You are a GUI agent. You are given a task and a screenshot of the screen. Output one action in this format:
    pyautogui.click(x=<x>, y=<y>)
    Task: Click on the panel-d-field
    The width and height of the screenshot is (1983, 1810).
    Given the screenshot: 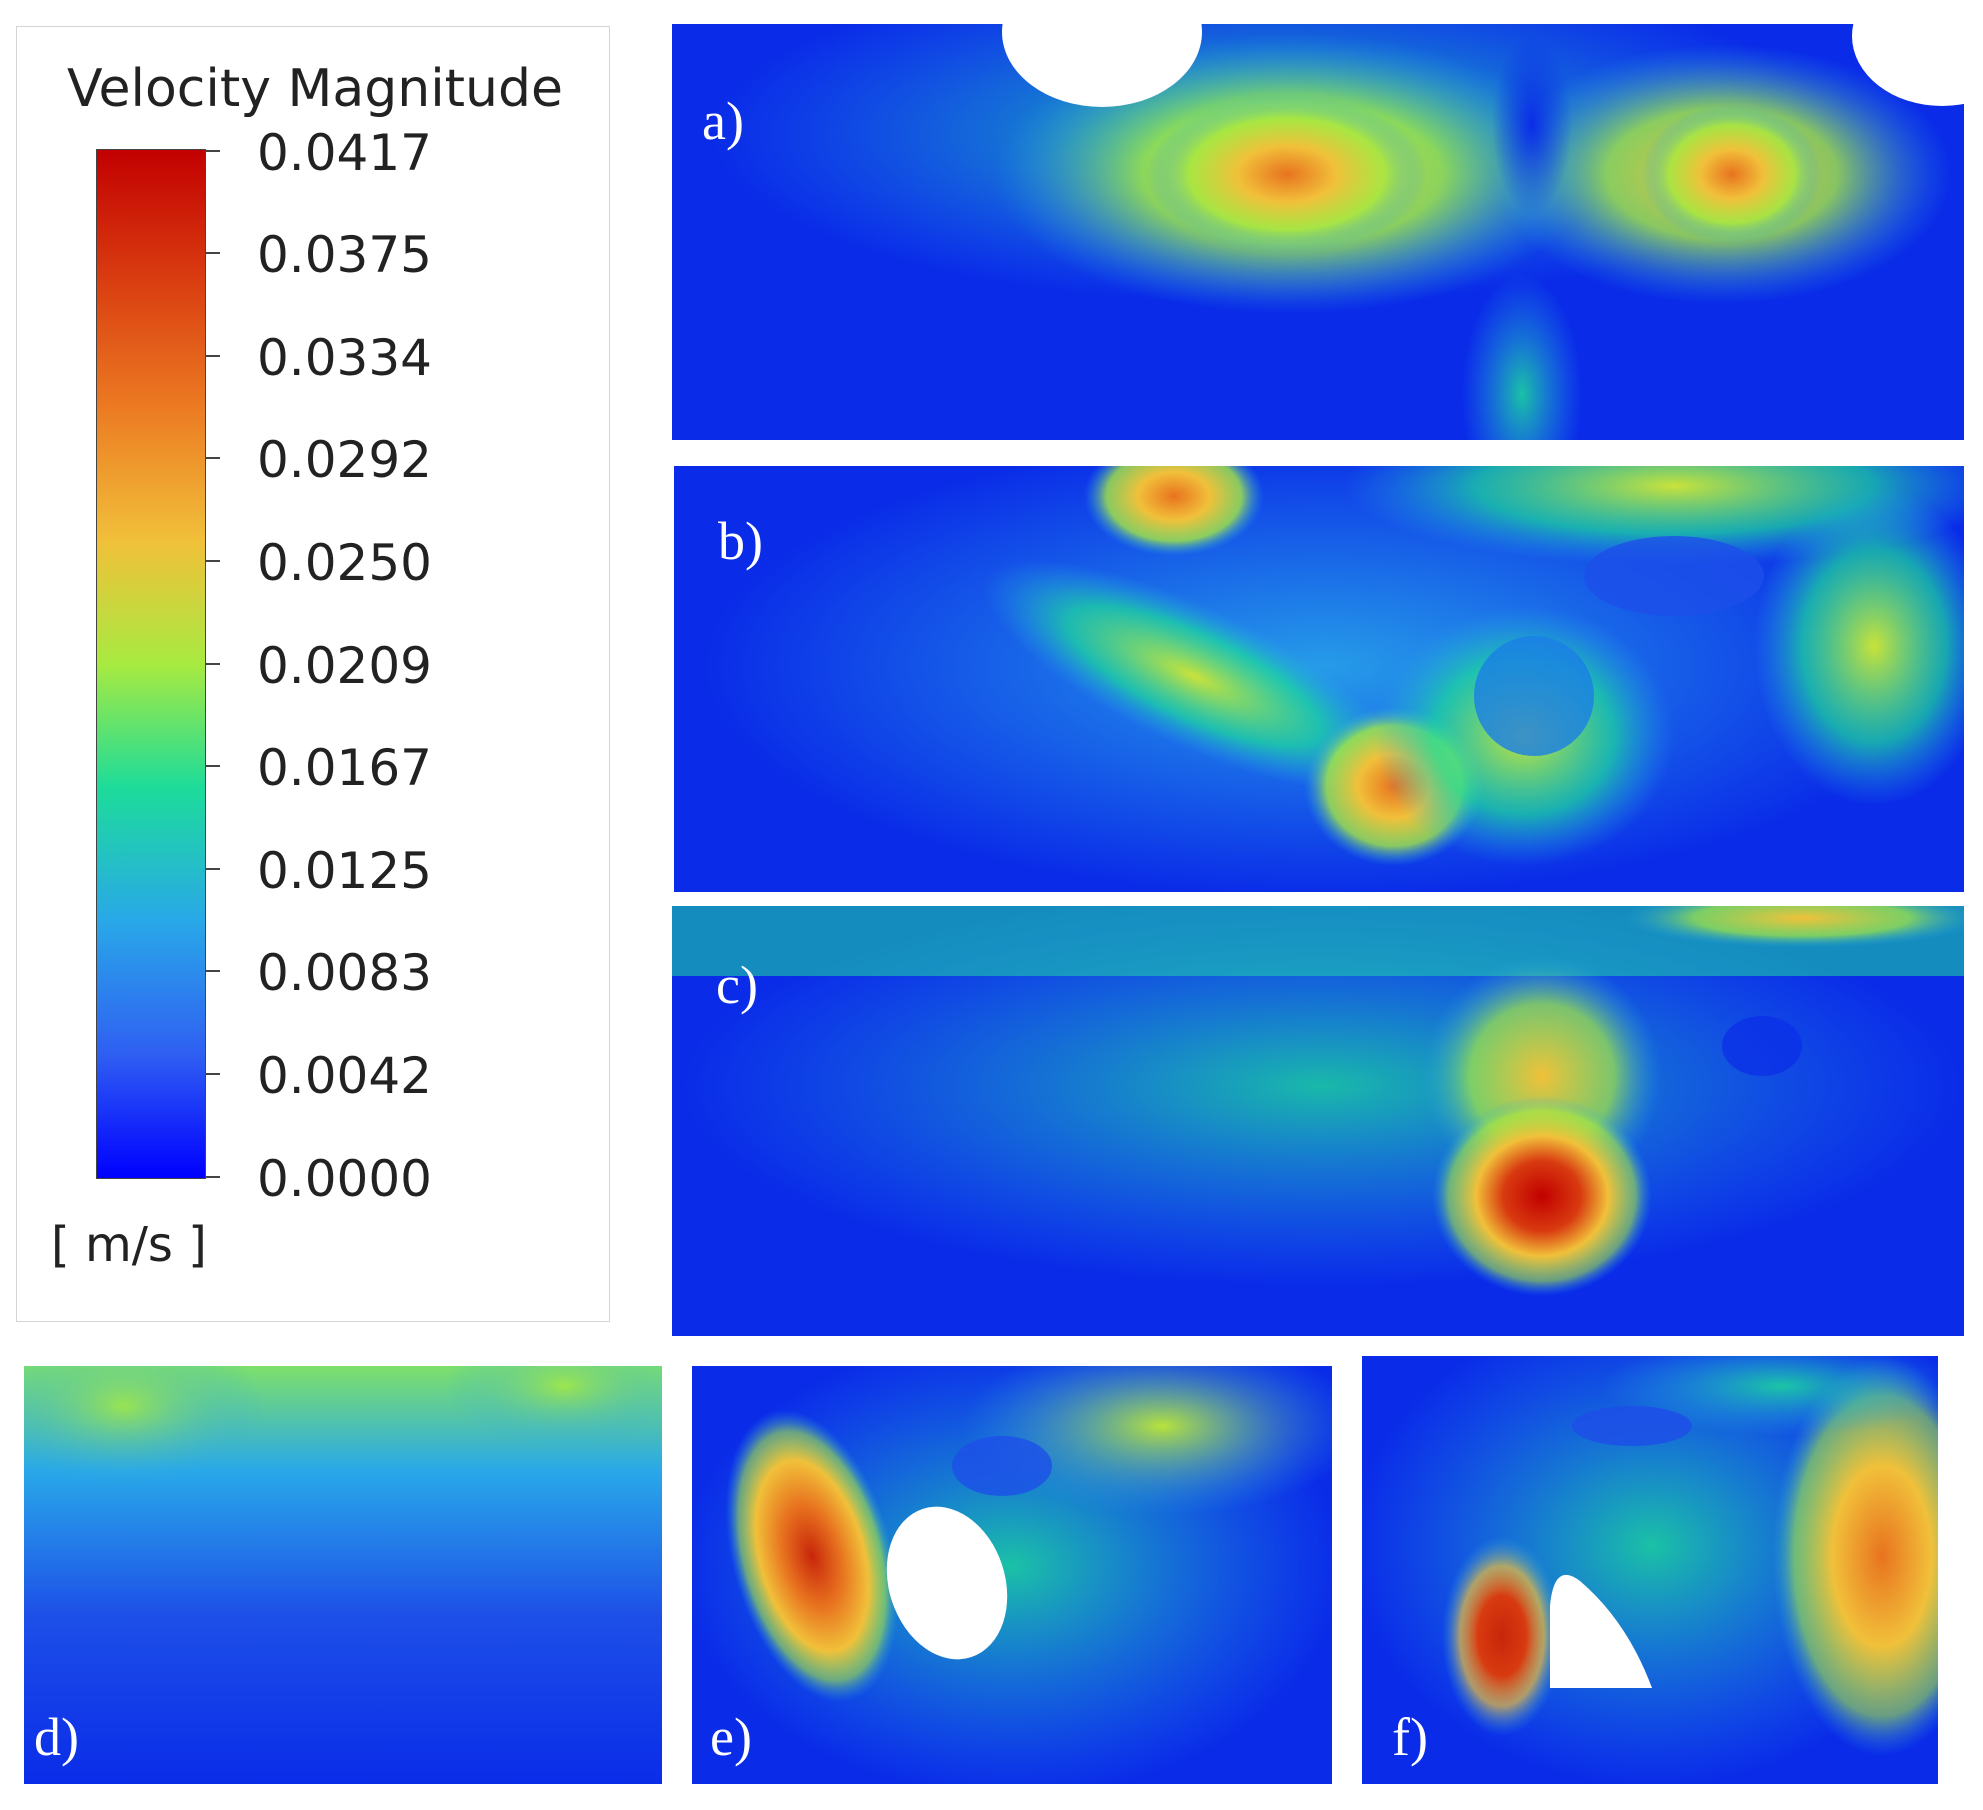 What is the action you would take?
    pyautogui.click(x=343, y=1575)
    